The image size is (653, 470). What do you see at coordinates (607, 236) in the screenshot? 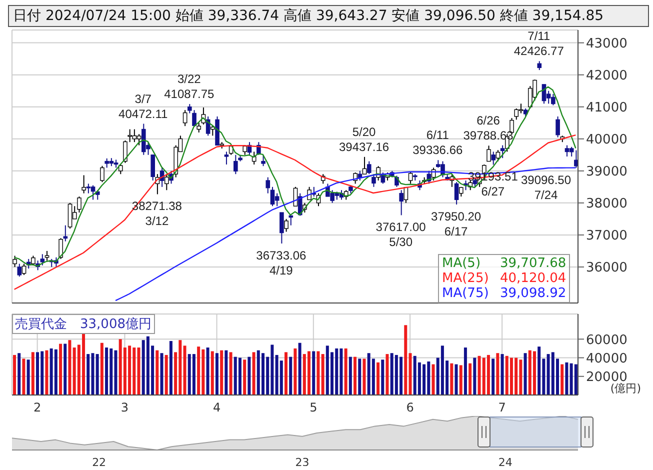
I see `y-tick-label: 37000` at bounding box center [607, 236].